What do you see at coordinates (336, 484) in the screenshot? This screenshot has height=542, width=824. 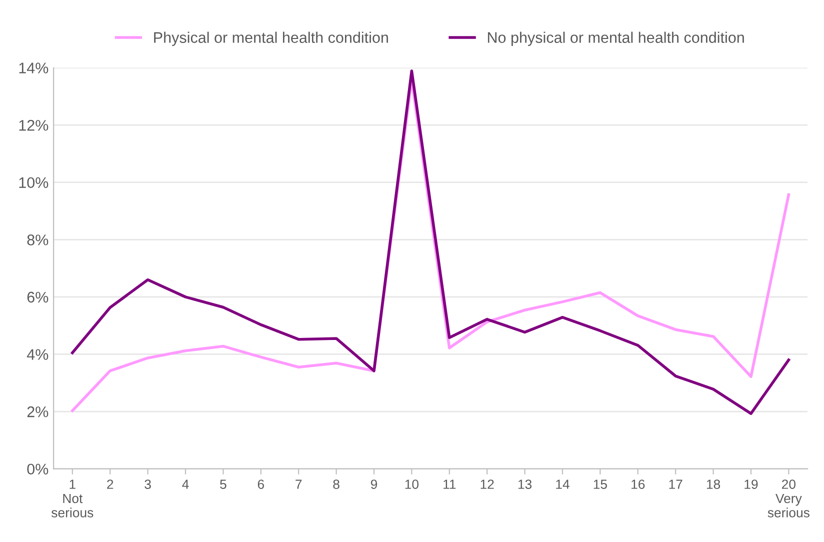 I see `x-tick-label: 8` at bounding box center [336, 484].